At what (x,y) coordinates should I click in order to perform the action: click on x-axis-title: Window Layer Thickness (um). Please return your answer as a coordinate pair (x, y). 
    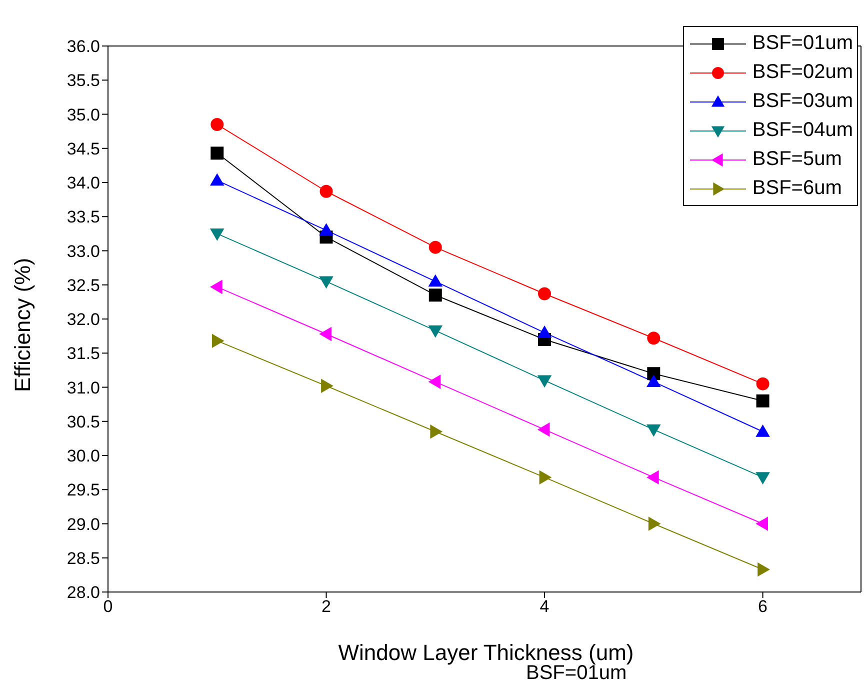
    Looking at the image, I should click on (486, 652).